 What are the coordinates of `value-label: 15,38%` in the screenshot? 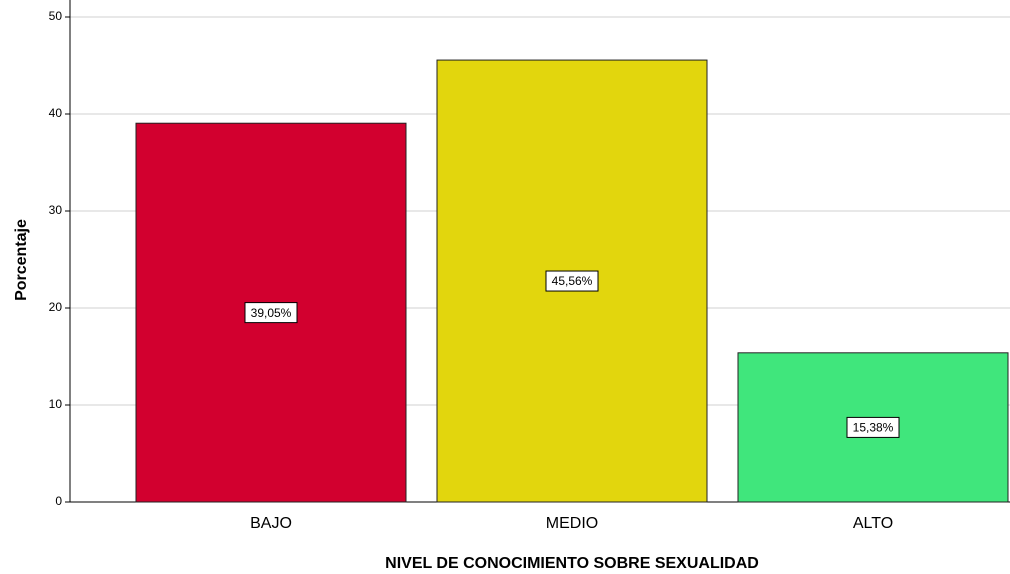 It's located at (873, 428).